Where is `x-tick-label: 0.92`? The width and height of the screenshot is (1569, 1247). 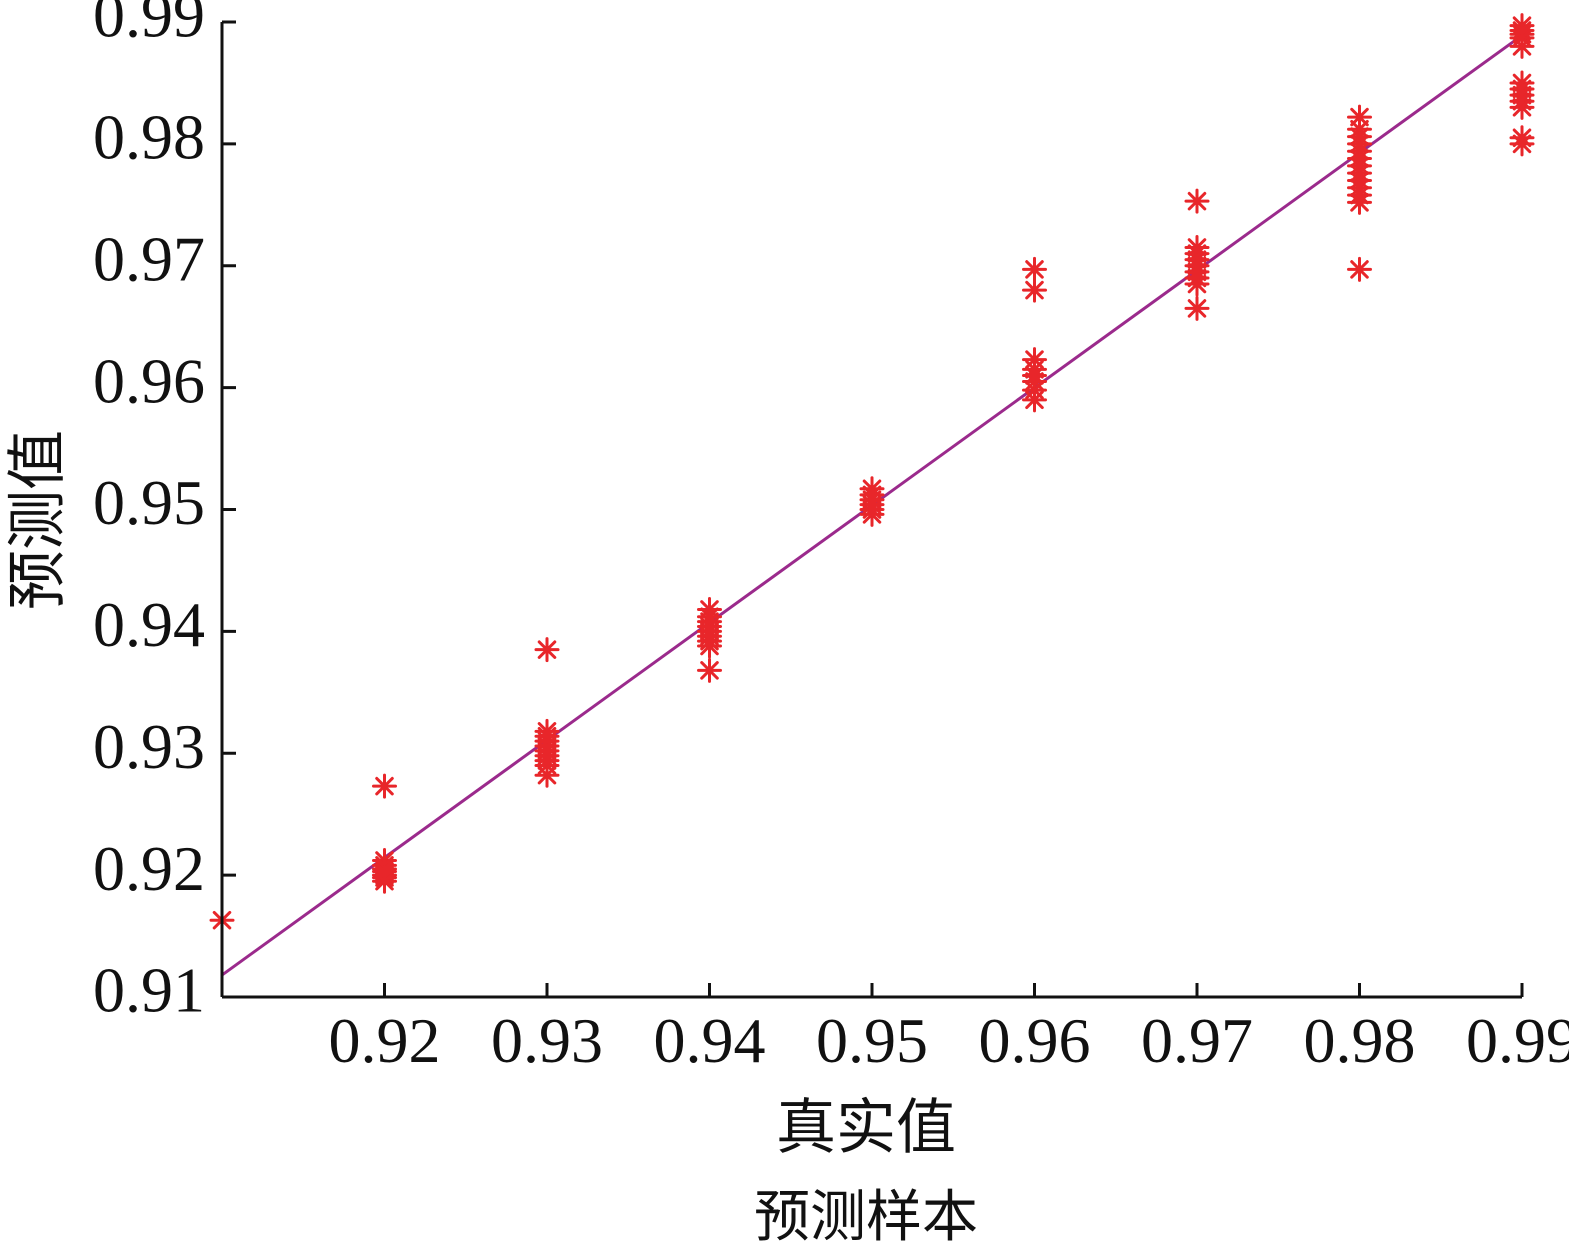 x-tick-label: 0.92 is located at coordinates (385, 1040).